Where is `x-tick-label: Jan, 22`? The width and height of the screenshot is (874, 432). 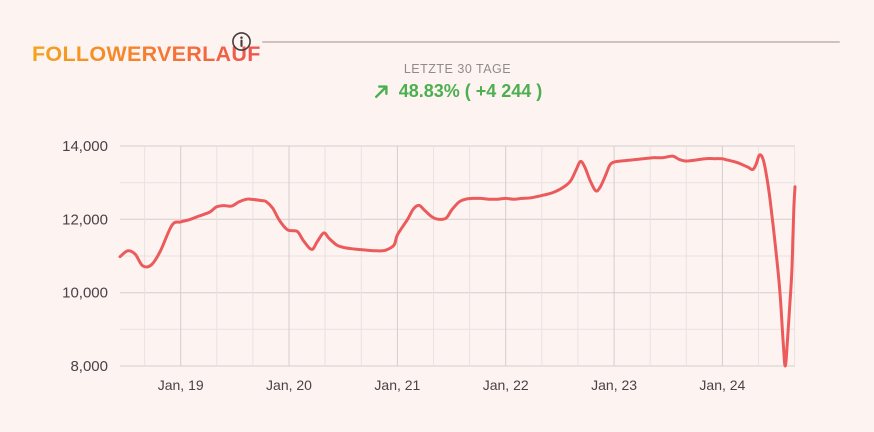 x-tick-label: Jan, 22 is located at coordinates (506, 385).